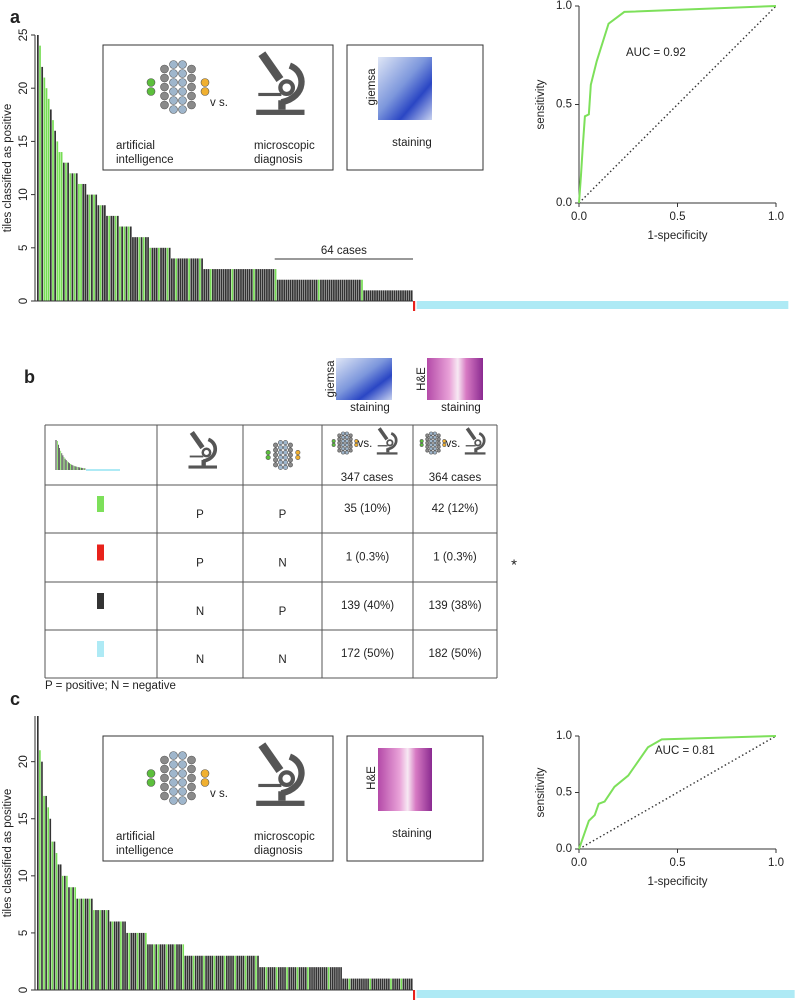  What do you see at coordinates (564, 6) in the screenshot?
I see `y-tick-label: 1.0` at bounding box center [564, 6].